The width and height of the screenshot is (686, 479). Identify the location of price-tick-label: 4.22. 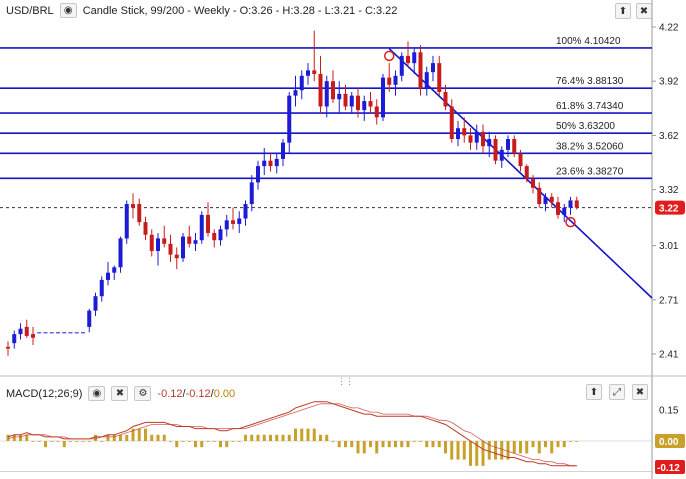
(669, 28).